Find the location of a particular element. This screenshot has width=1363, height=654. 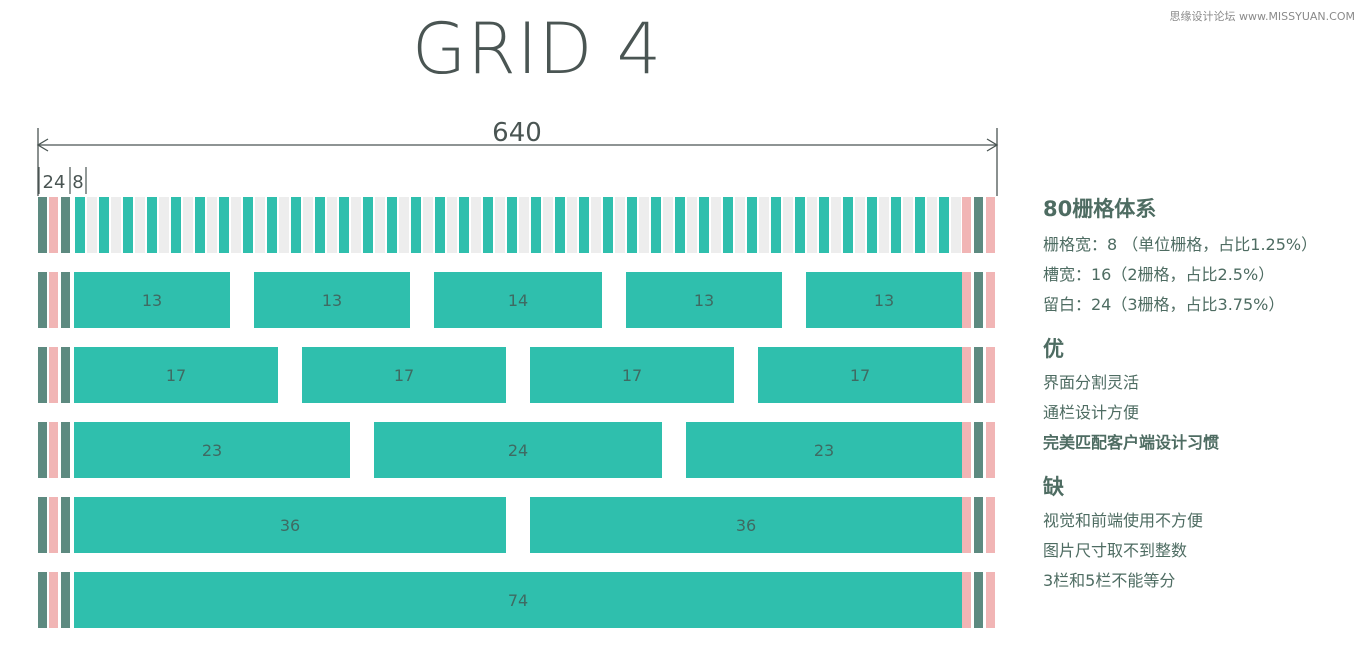

total-width-dimension is located at coordinates (517, 162).